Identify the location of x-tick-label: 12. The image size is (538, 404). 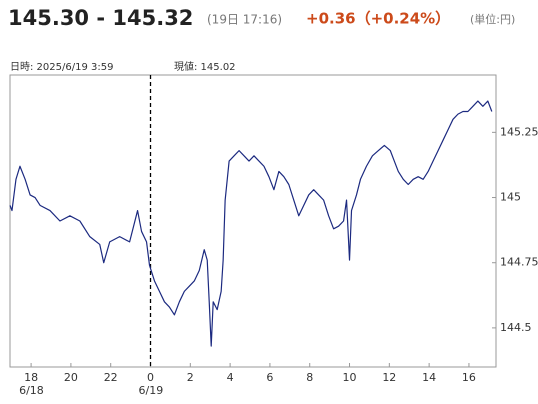
(389, 377).